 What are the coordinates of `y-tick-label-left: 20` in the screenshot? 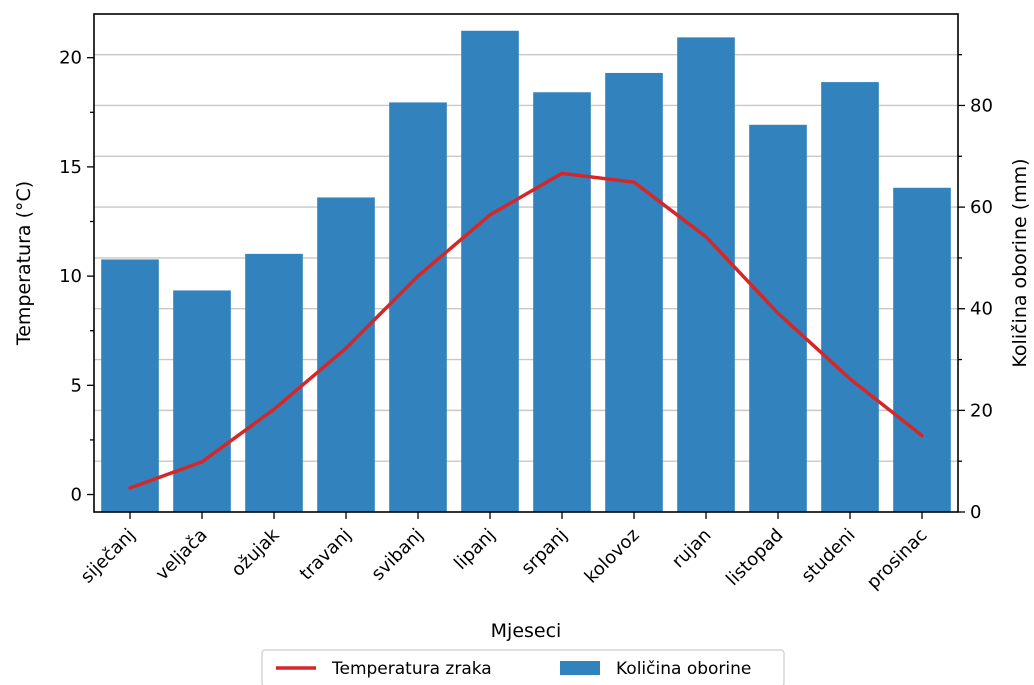 It's located at (70, 58).